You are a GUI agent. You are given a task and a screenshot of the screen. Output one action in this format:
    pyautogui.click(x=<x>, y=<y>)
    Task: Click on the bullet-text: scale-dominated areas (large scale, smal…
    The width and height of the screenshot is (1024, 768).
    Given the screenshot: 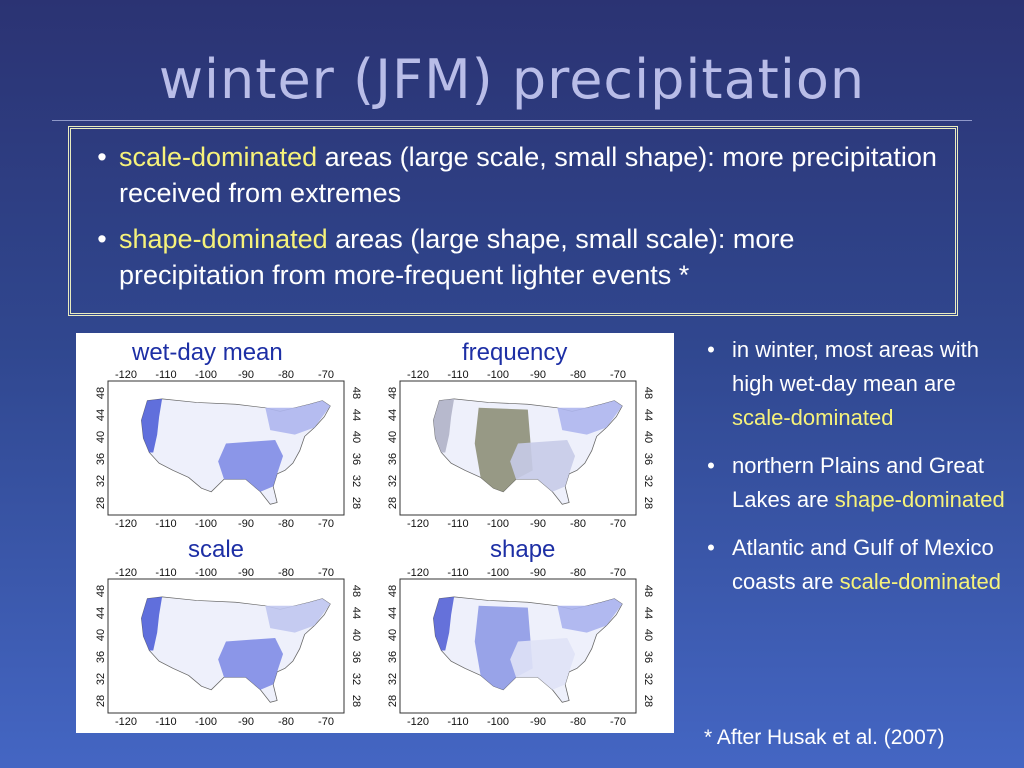 What is the action you would take?
    pyautogui.click(x=530, y=175)
    